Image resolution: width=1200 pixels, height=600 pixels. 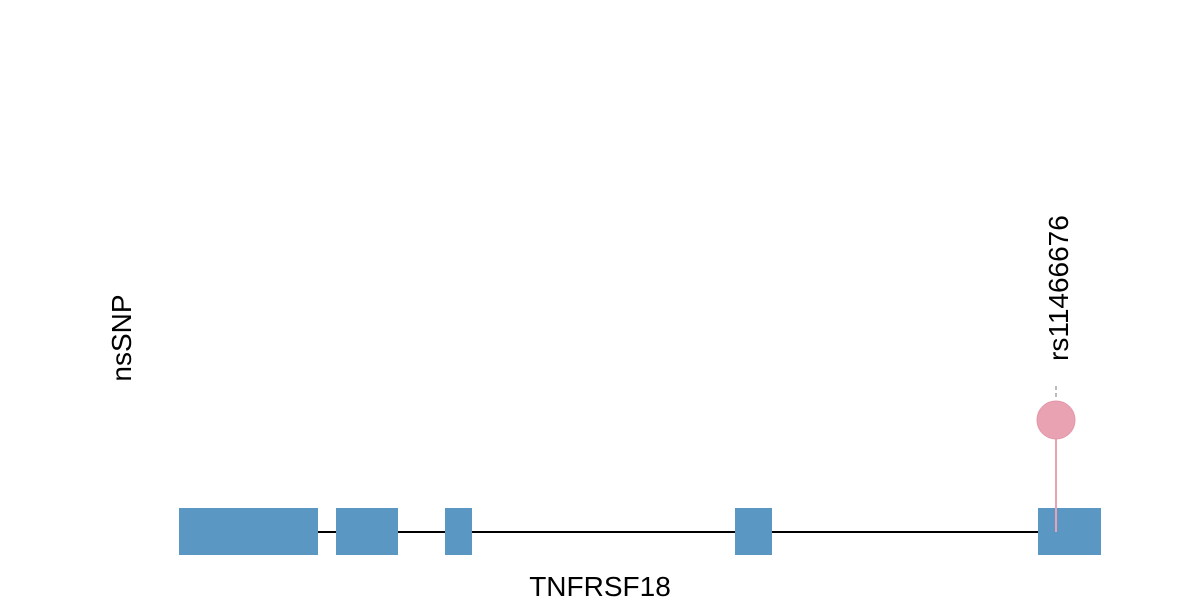 What do you see at coordinates (1056, 420) in the screenshot?
I see `snp-lollipop-head` at bounding box center [1056, 420].